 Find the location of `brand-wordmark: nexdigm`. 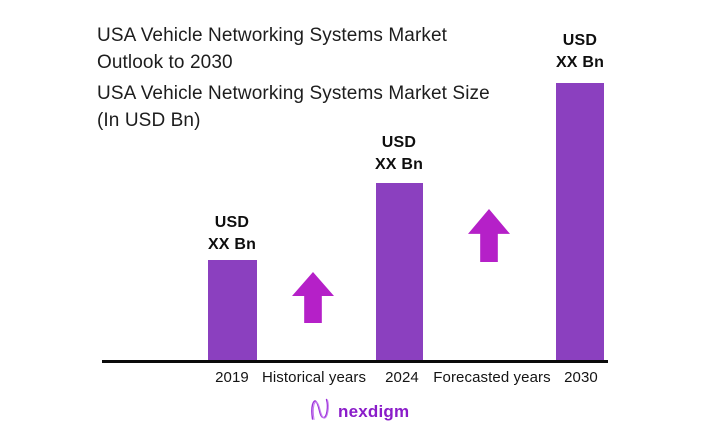

brand-wordmark: nexdigm is located at coordinates (374, 411).